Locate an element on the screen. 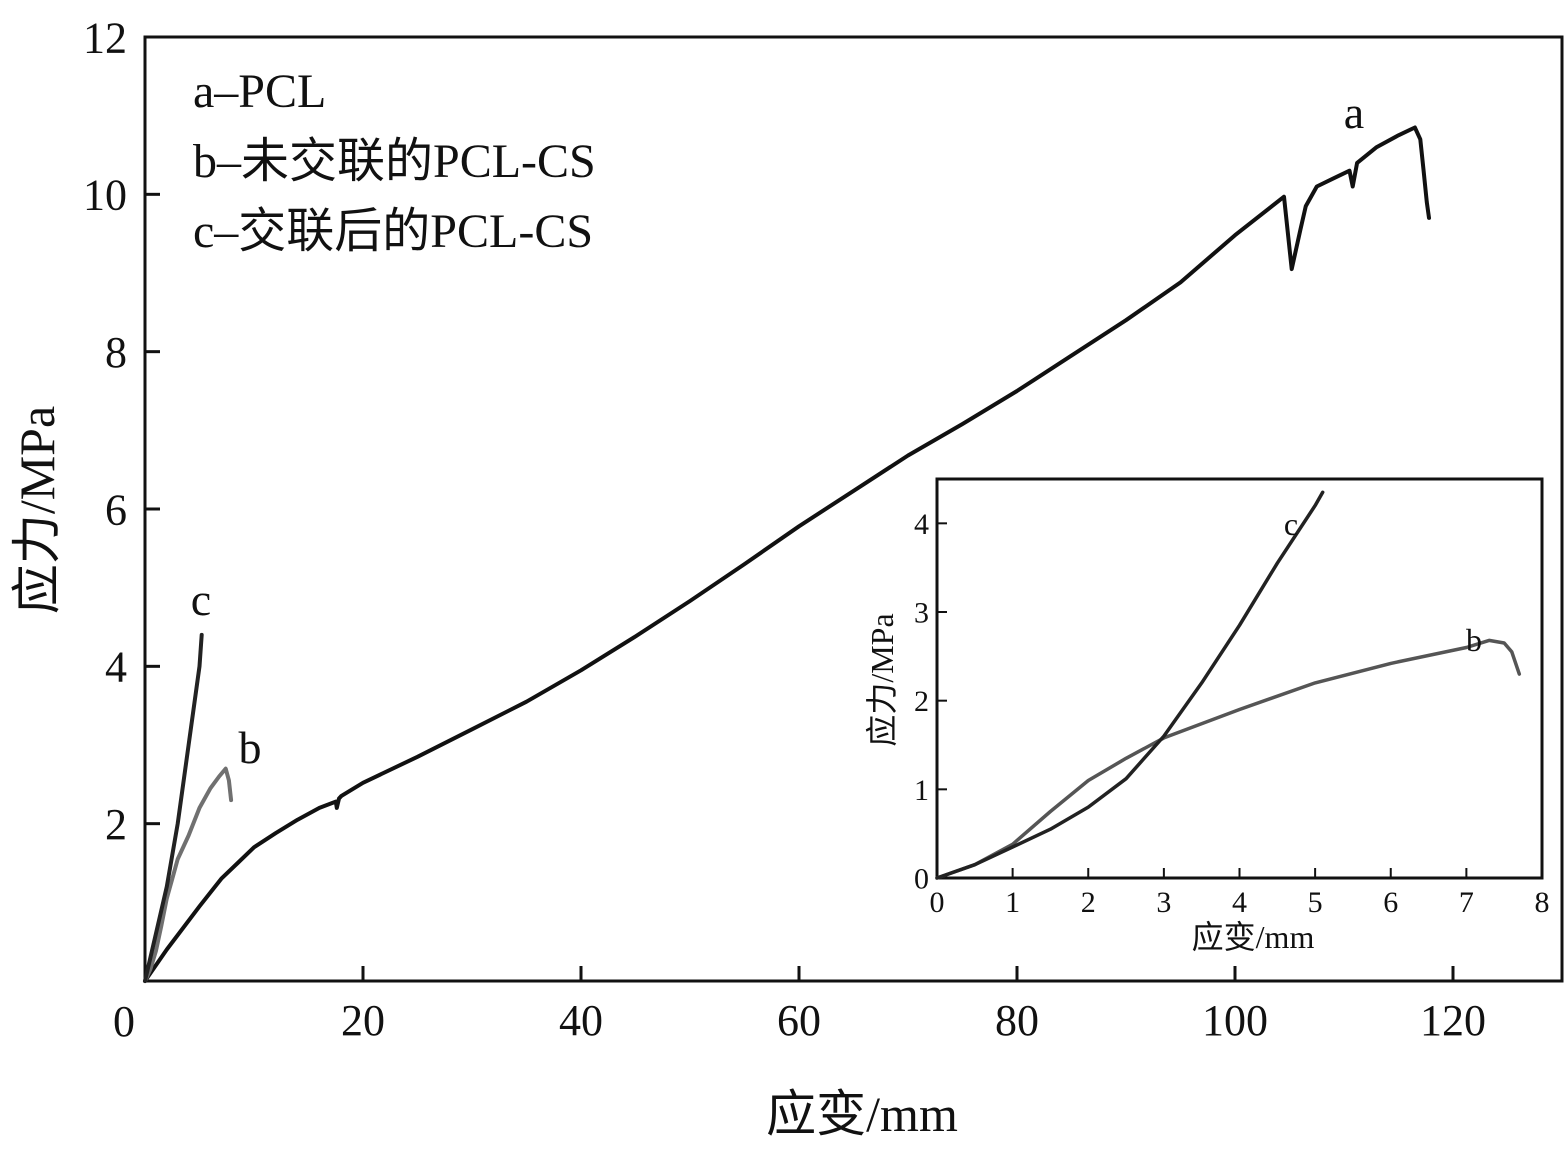 Image resolution: width=1565 pixels, height=1156 pixels. inset-y-tick-label: 3 is located at coordinates (921, 613).